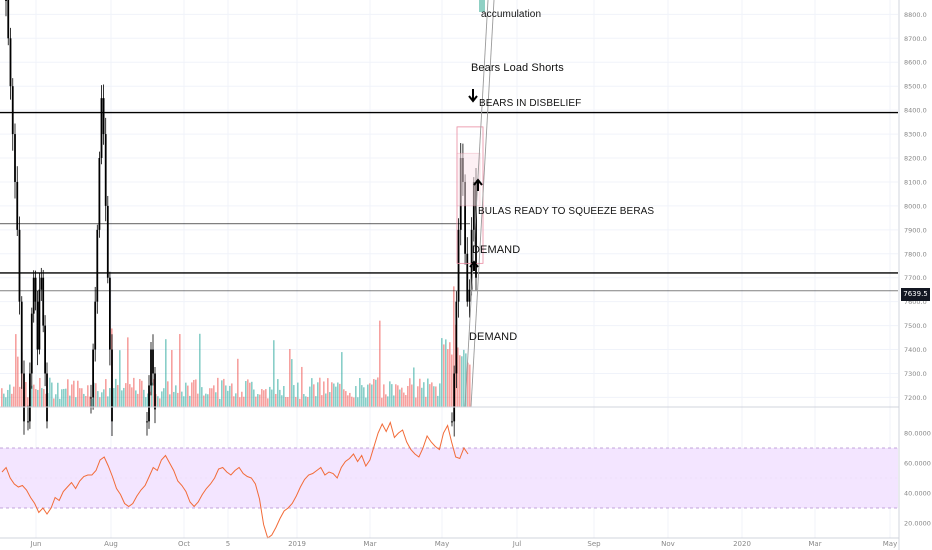 This screenshot has width=932, height=550. Describe the element at coordinates (449, 478) in the screenshot. I see `rsi-band` at that location.